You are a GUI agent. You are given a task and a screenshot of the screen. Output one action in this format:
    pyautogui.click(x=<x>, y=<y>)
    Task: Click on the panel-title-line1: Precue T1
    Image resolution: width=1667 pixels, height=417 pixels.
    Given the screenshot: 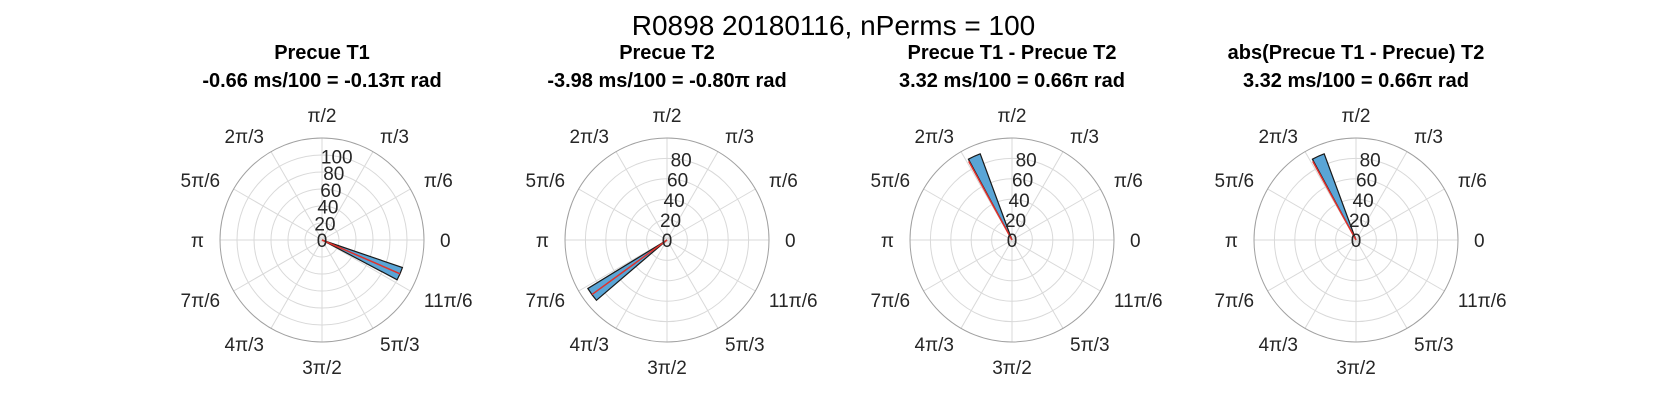 What is the action you would take?
    pyautogui.click(x=322, y=53)
    